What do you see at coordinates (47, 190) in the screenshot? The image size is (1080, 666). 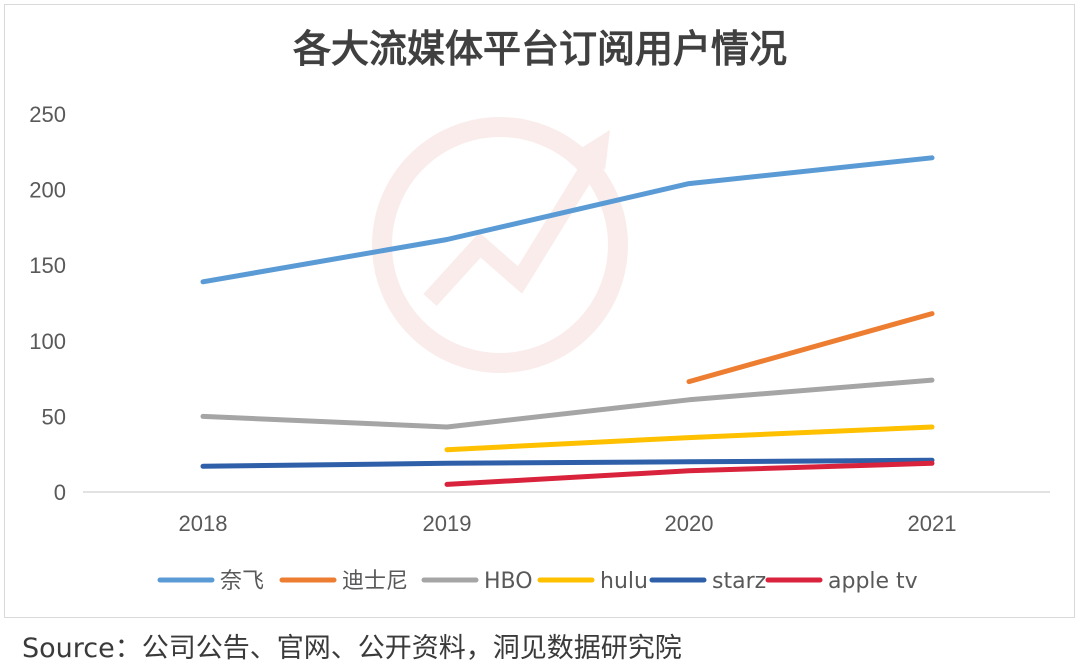 I see `y-tick-label: 200` at bounding box center [47, 190].